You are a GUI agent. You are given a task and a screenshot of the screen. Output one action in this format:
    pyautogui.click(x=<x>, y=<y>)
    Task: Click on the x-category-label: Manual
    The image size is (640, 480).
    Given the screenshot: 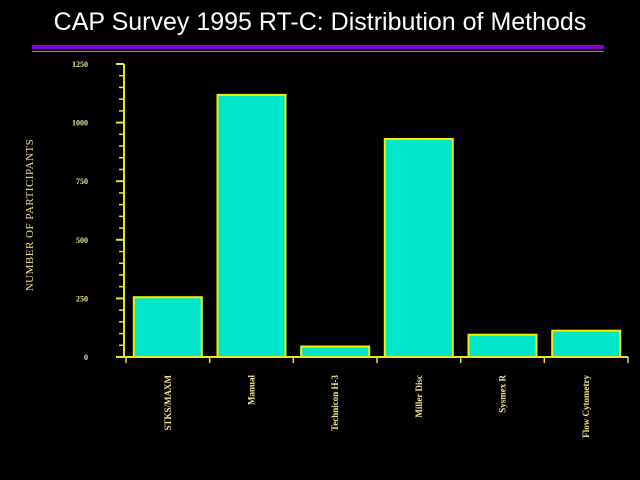 What is the action you would take?
    pyautogui.click(x=252, y=390)
    